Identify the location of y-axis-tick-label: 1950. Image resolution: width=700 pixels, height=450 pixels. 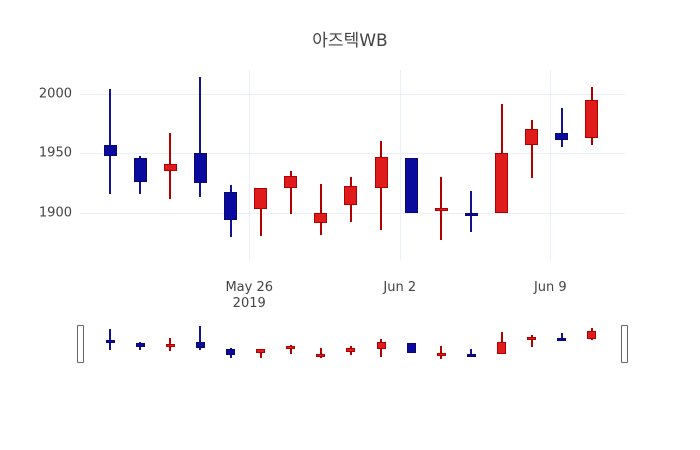
(55, 153).